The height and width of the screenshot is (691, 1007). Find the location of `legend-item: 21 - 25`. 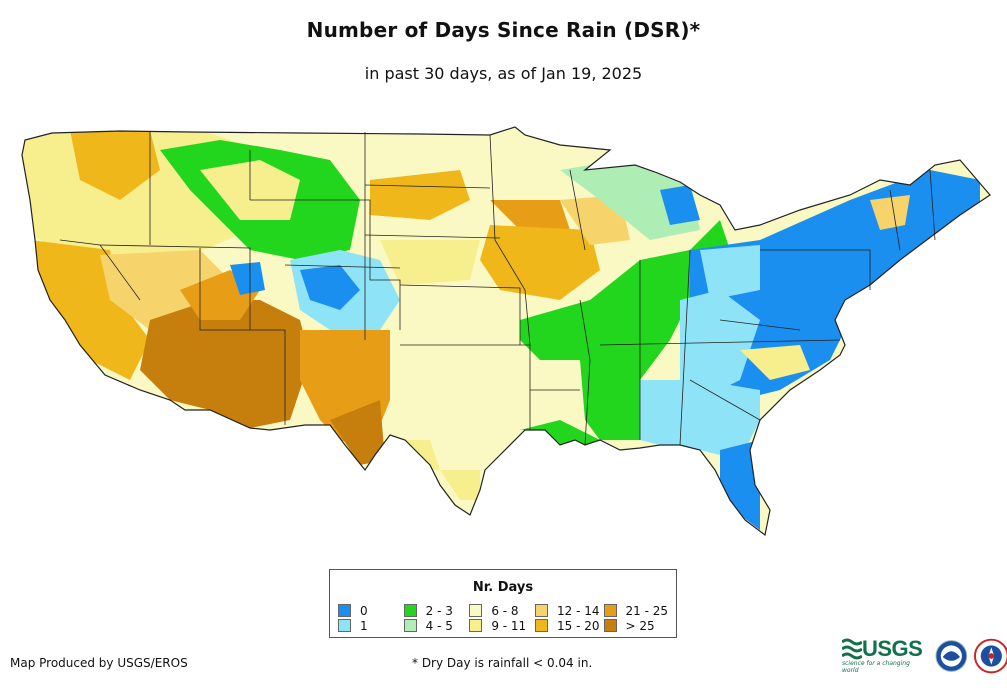

legend-item: 21 - 25 is located at coordinates (636, 610).